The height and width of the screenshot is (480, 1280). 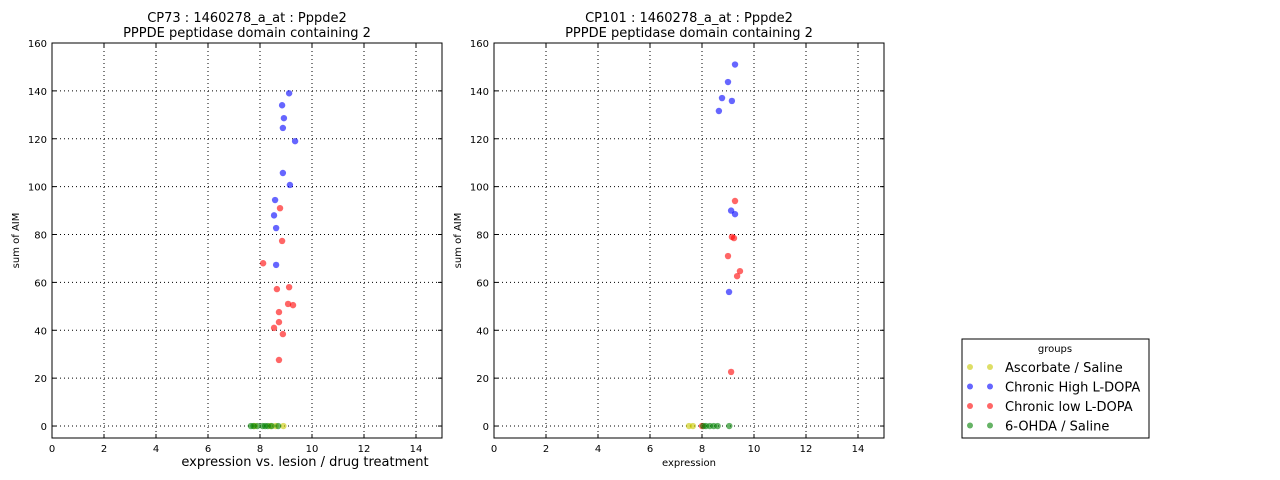 What do you see at coordinates (689, 18) in the screenshot?
I see `chart-title: CP101 : 1460278_a_at : Pppde2` at bounding box center [689, 18].